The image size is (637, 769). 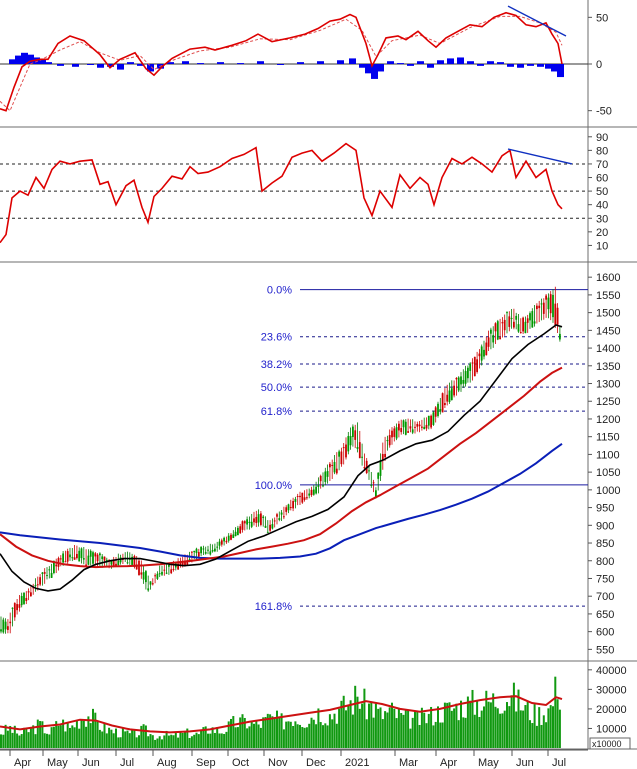 What do you see at coordinates (604, 112) in the screenshot?
I see `macd-tick-label: -50` at bounding box center [604, 112].